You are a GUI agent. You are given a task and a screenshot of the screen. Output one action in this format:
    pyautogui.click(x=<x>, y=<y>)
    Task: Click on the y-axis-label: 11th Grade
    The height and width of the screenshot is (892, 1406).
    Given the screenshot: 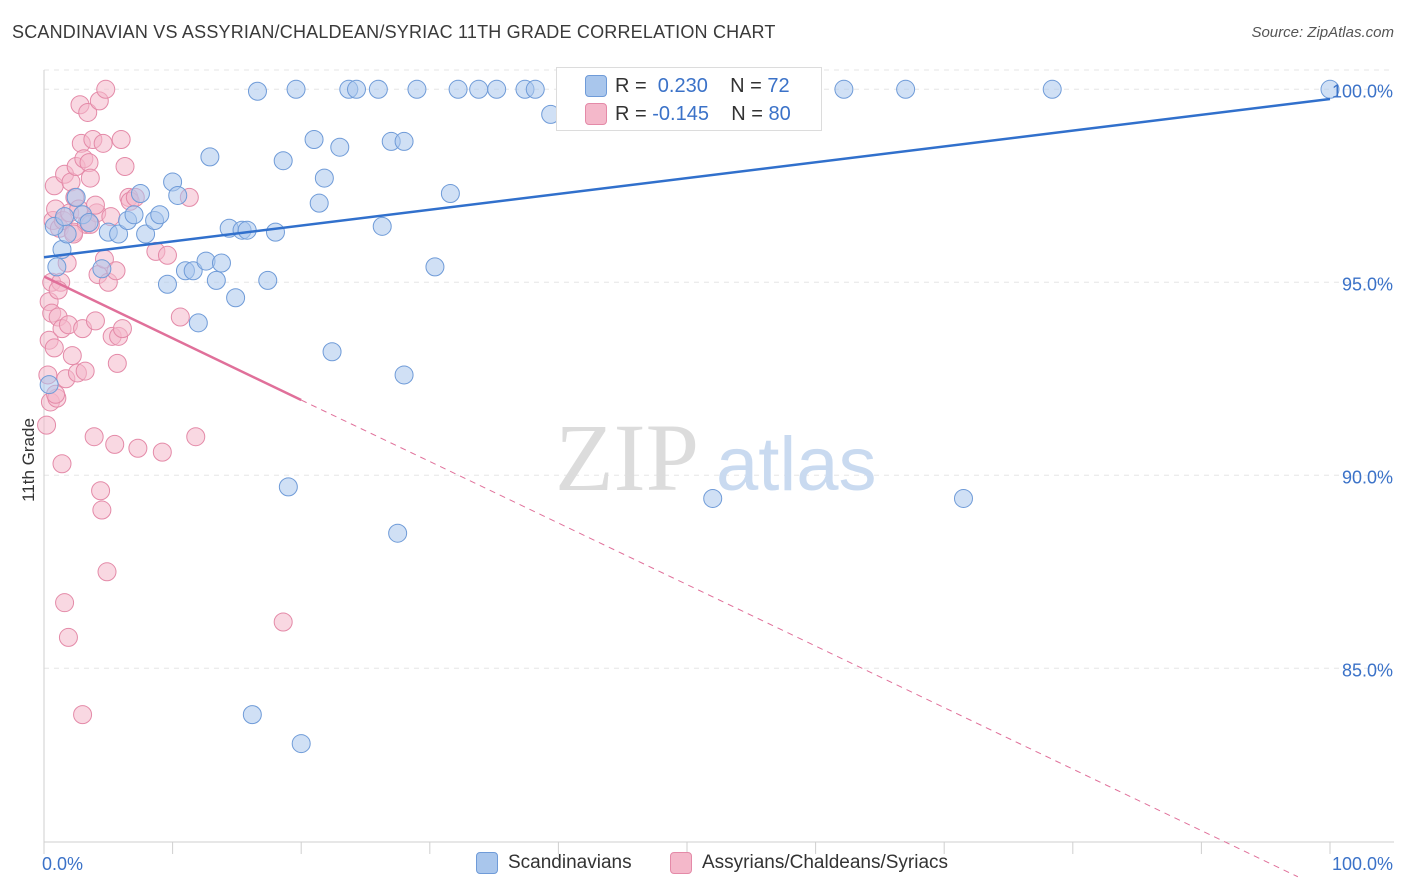 What is the action you would take?
    pyautogui.click(x=28, y=460)
    